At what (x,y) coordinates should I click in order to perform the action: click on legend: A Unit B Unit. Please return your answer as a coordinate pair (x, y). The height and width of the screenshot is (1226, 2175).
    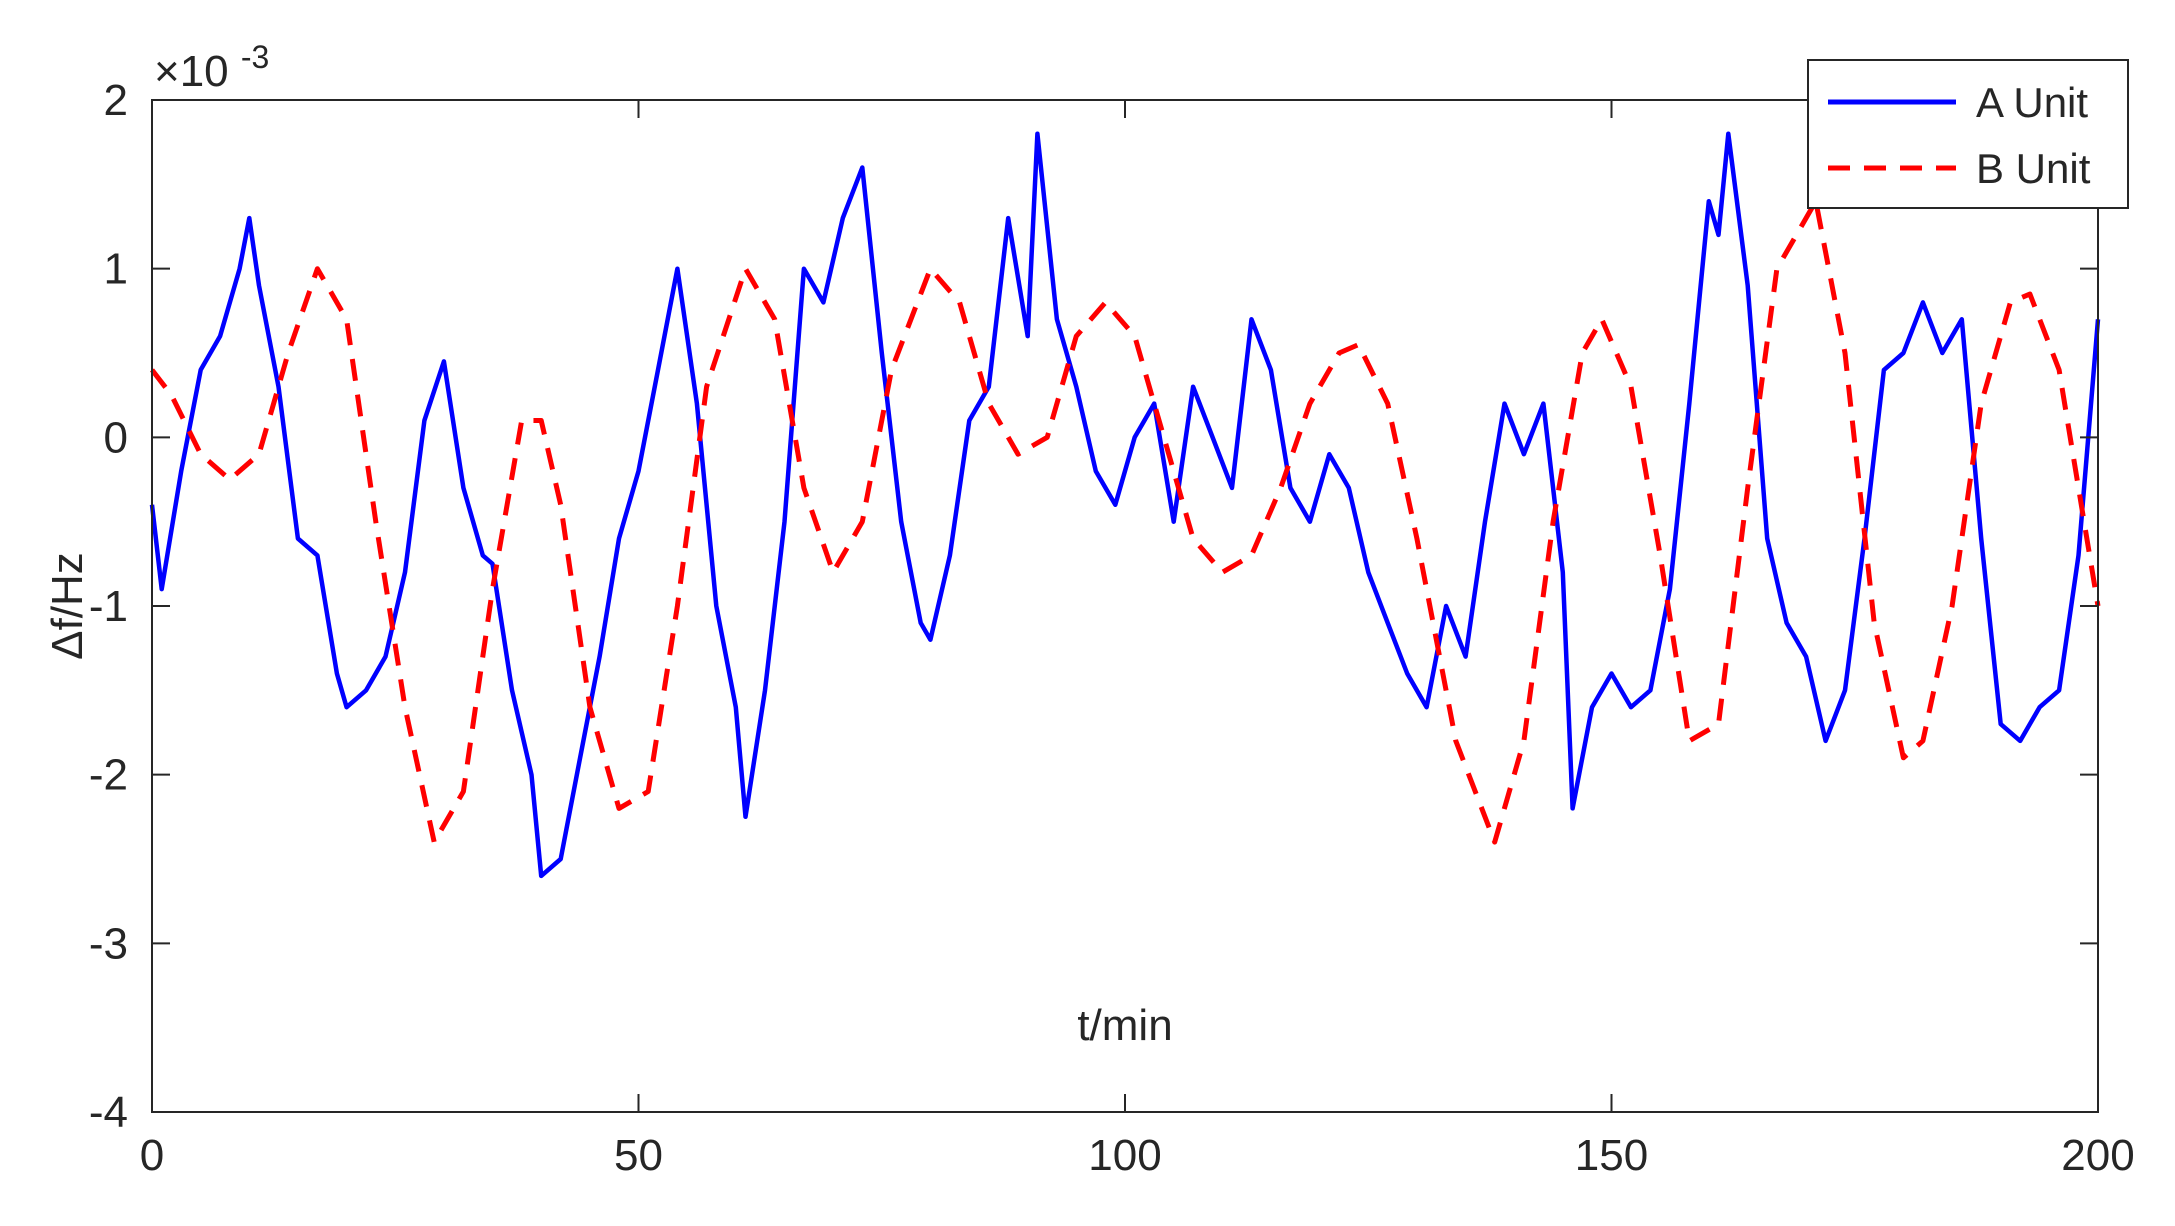
    Looking at the image, I should click on (1968, 134).